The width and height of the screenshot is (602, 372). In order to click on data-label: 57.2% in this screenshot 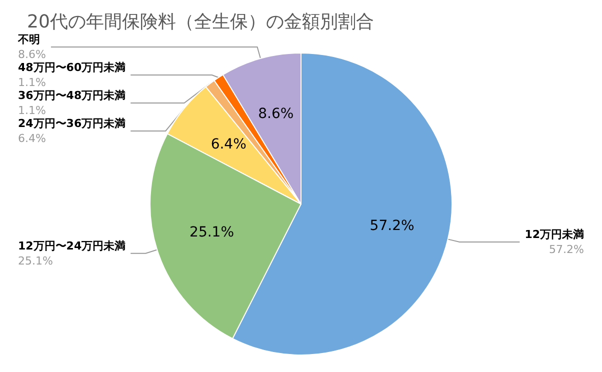, I will do `click(566, 249)`.